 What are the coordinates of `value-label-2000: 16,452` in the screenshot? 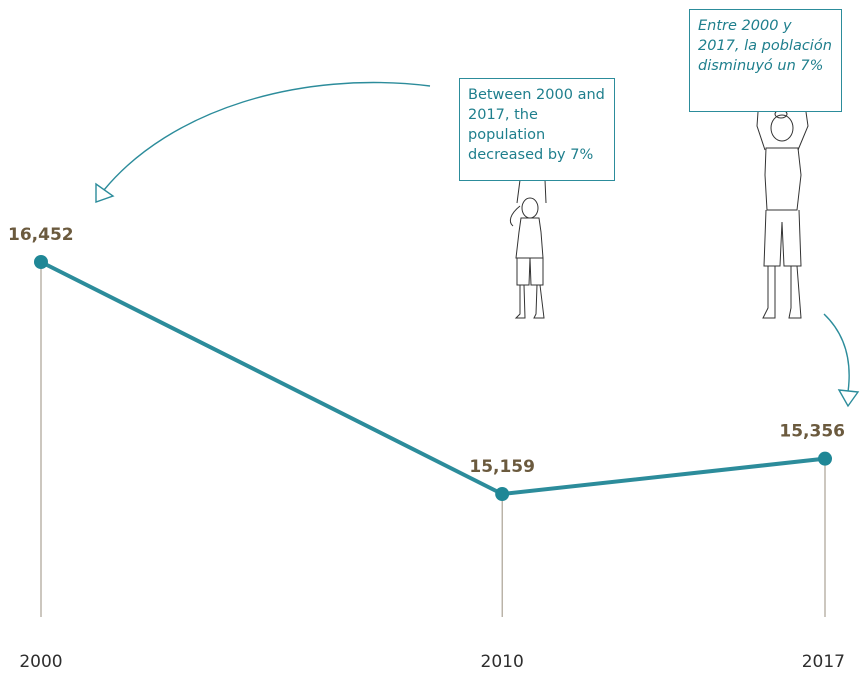 It's located at (41, 235).